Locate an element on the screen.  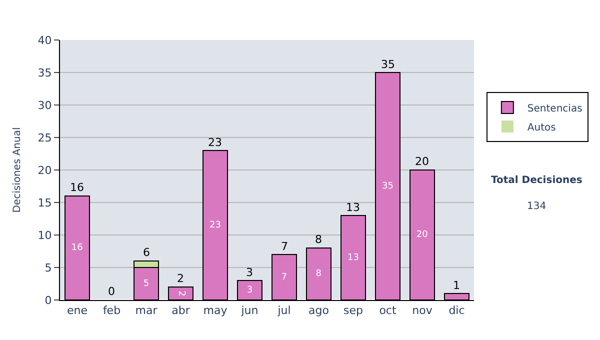
y-axis-title: Decisiones Anual is located at coordinates (17, 170).